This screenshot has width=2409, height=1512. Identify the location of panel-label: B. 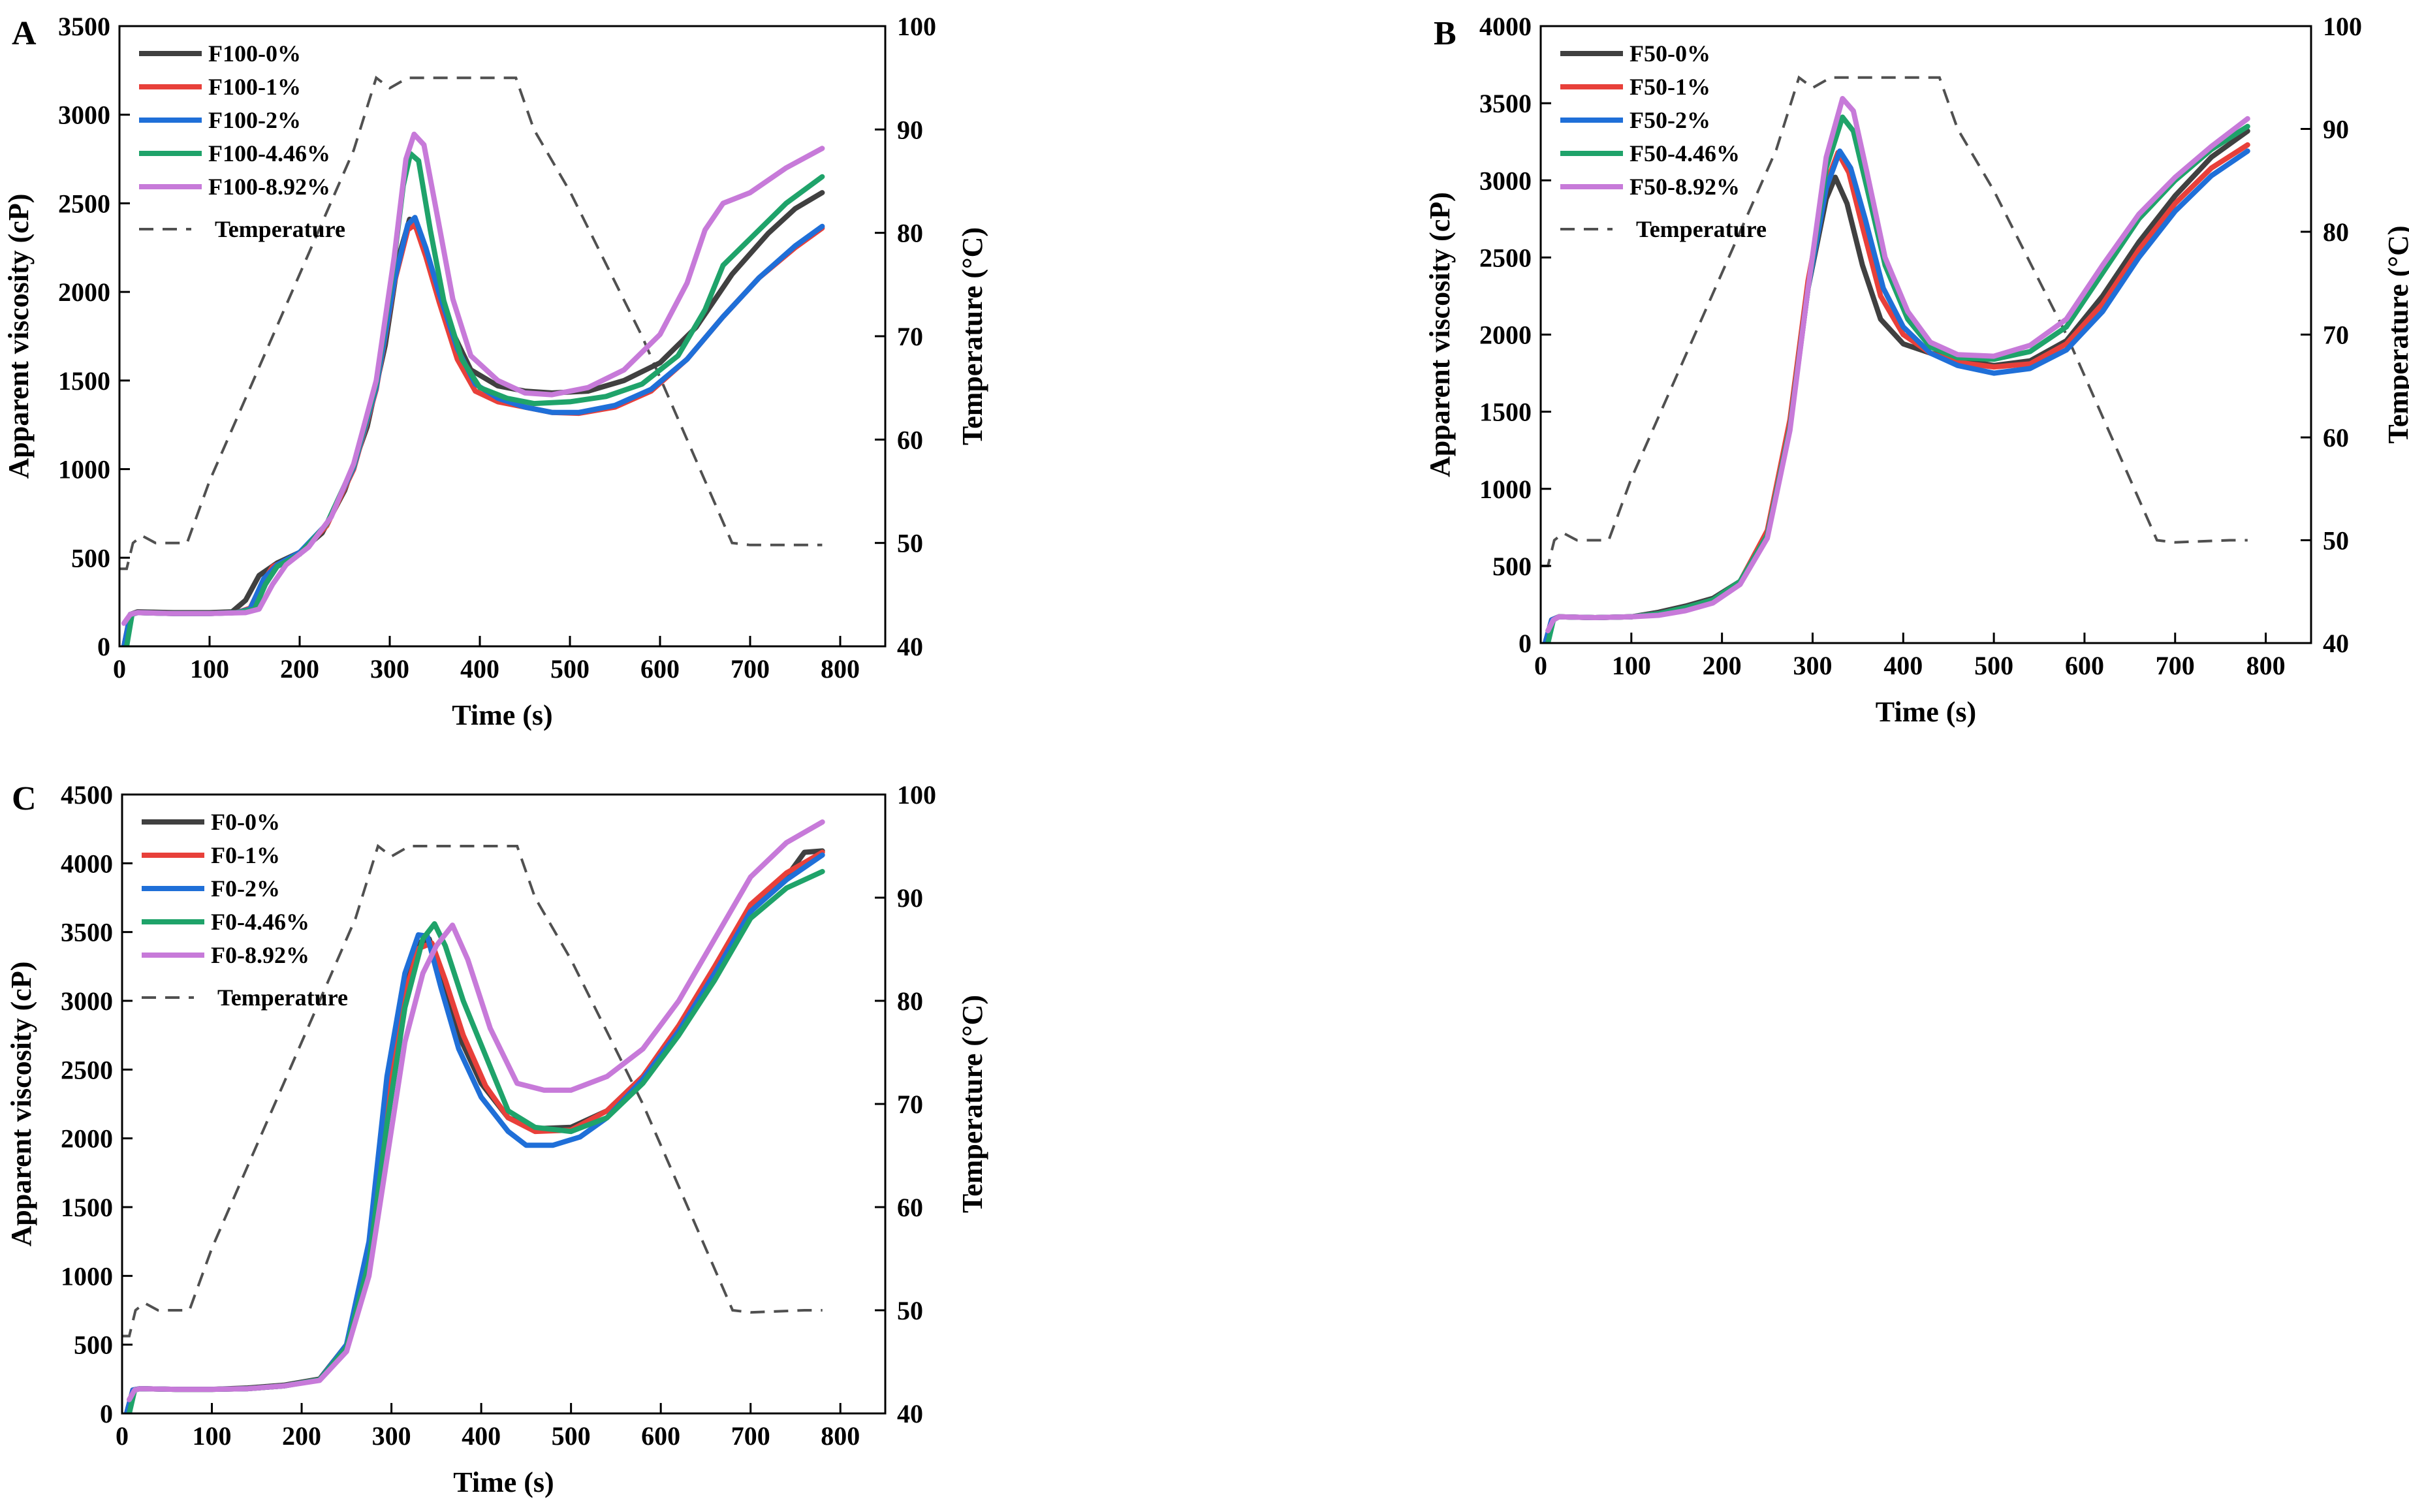
(1445, 34).